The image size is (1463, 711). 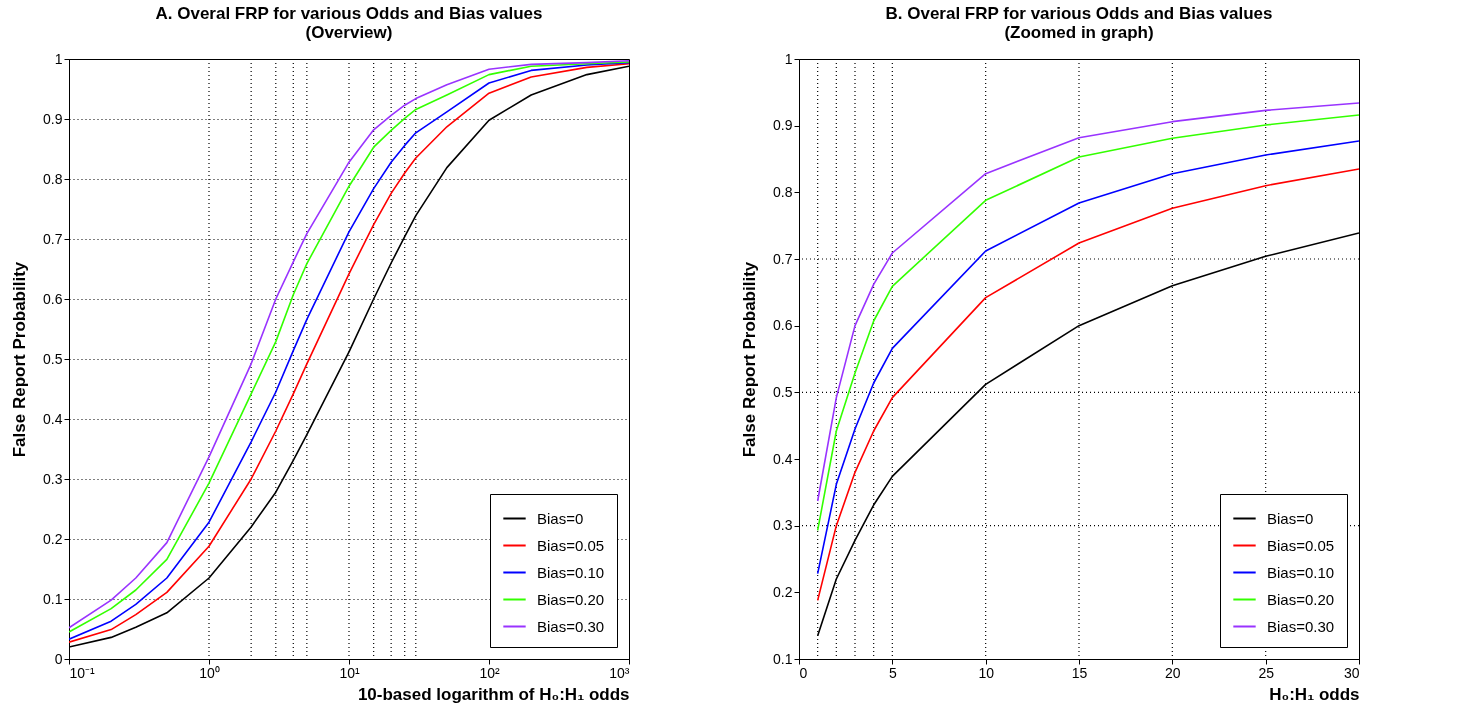 What do you see at coordinates (1079, 672) in the screenshot?
I see `x-tick-label: 15` at bounding box center [1079, 672].